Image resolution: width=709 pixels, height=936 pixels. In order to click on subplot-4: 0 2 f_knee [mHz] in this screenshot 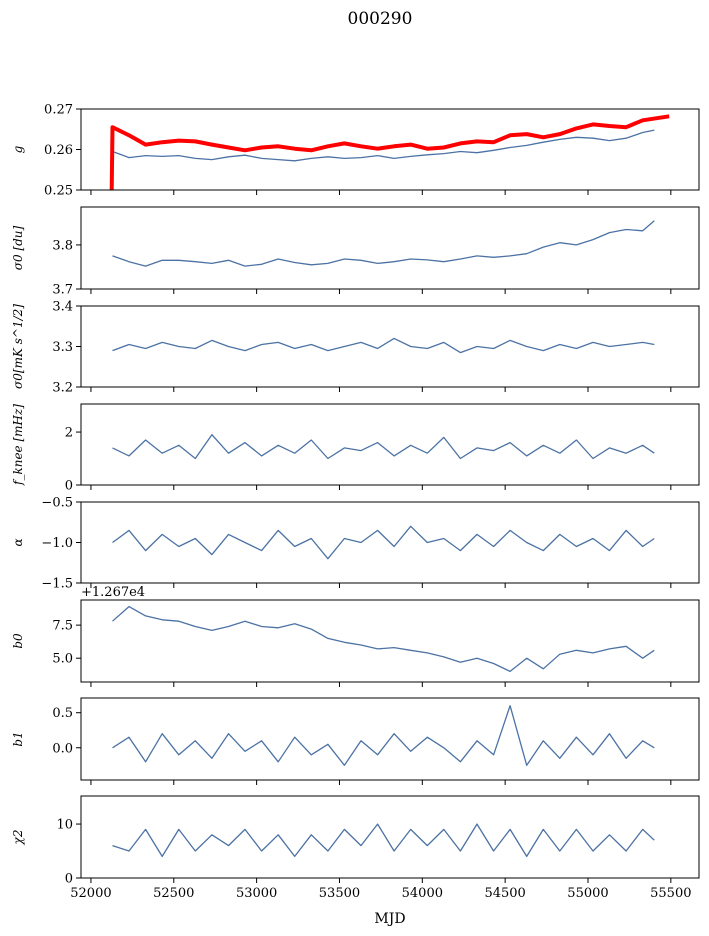, I will do `click(355, 448)`.